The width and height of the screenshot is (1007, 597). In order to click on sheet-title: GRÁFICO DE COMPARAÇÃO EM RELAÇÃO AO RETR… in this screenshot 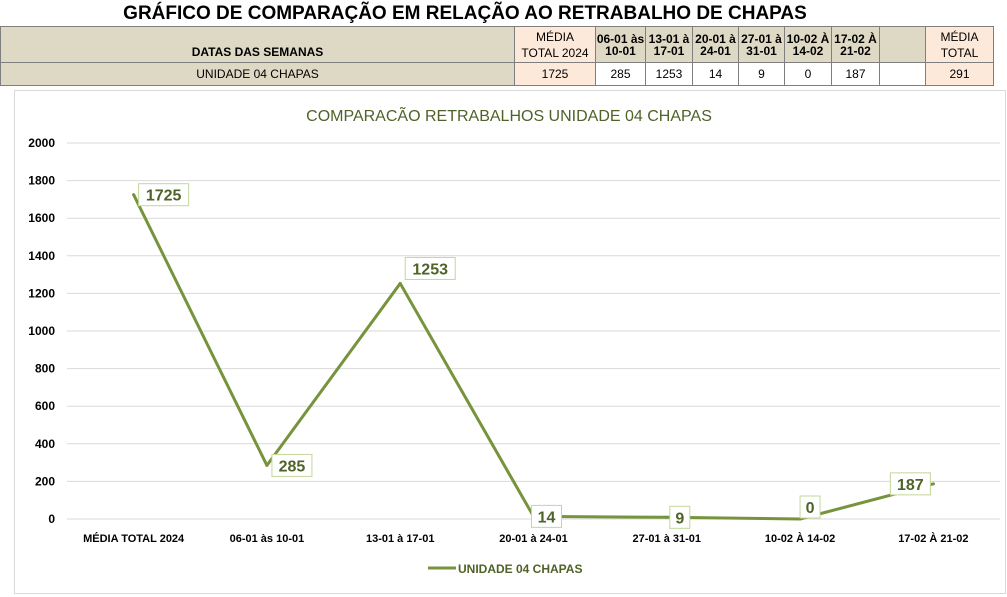, I will do `click(465, 13)`.